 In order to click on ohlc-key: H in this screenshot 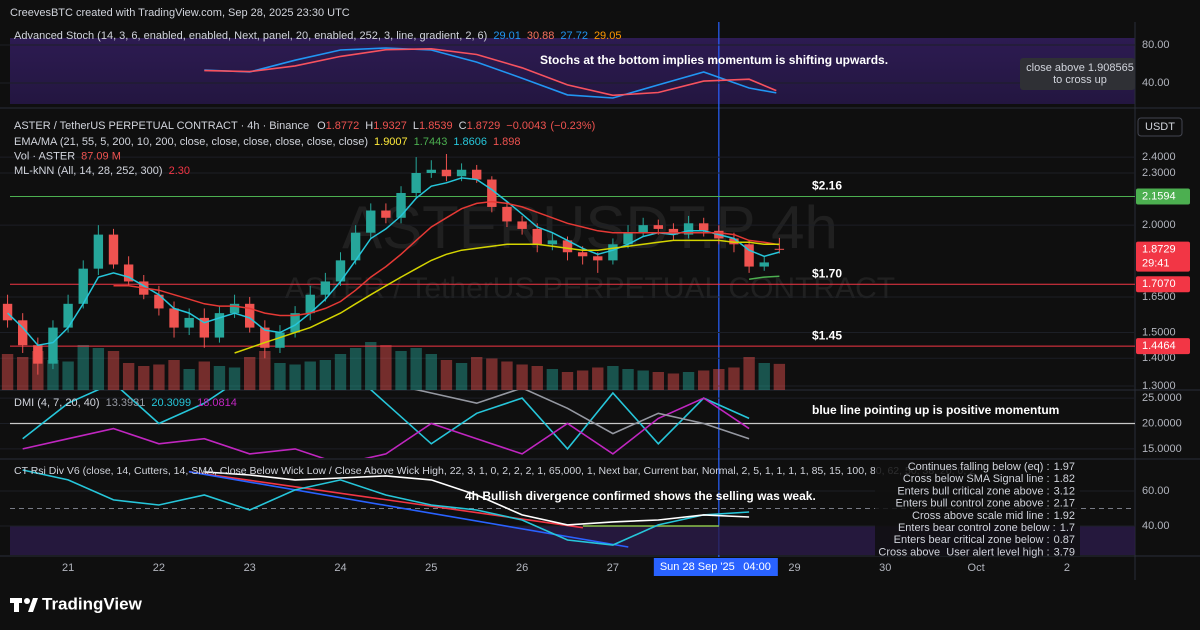, I will do `click(369, 126)`.